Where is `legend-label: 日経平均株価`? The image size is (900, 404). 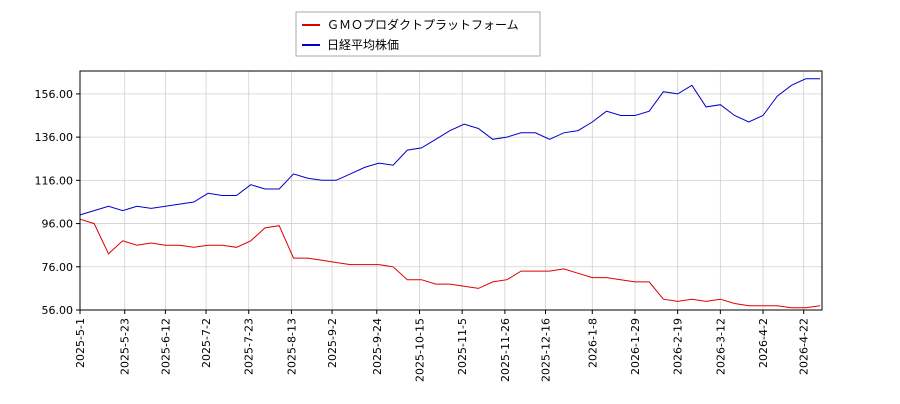 legend-label: 日経平均株価 is located at coordinates (363, 44).